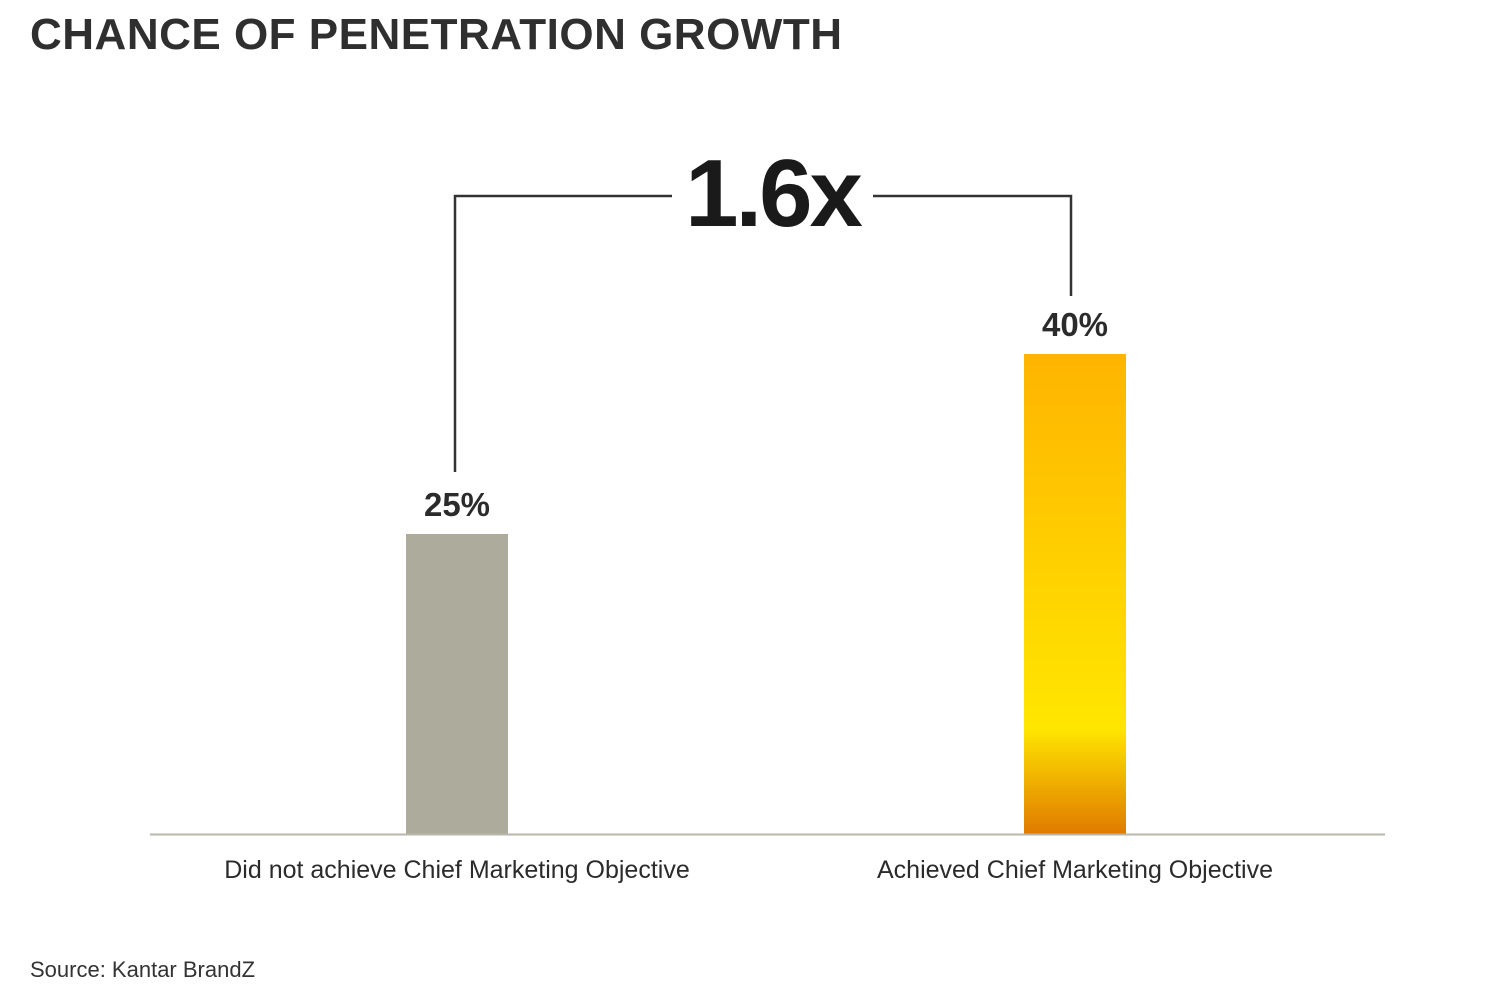 The image size is (1500, 1000). Describe the element at coordinates (143, 969) in the screenshot. I see `source-note: Source: Kantar BrandZ` at that location.